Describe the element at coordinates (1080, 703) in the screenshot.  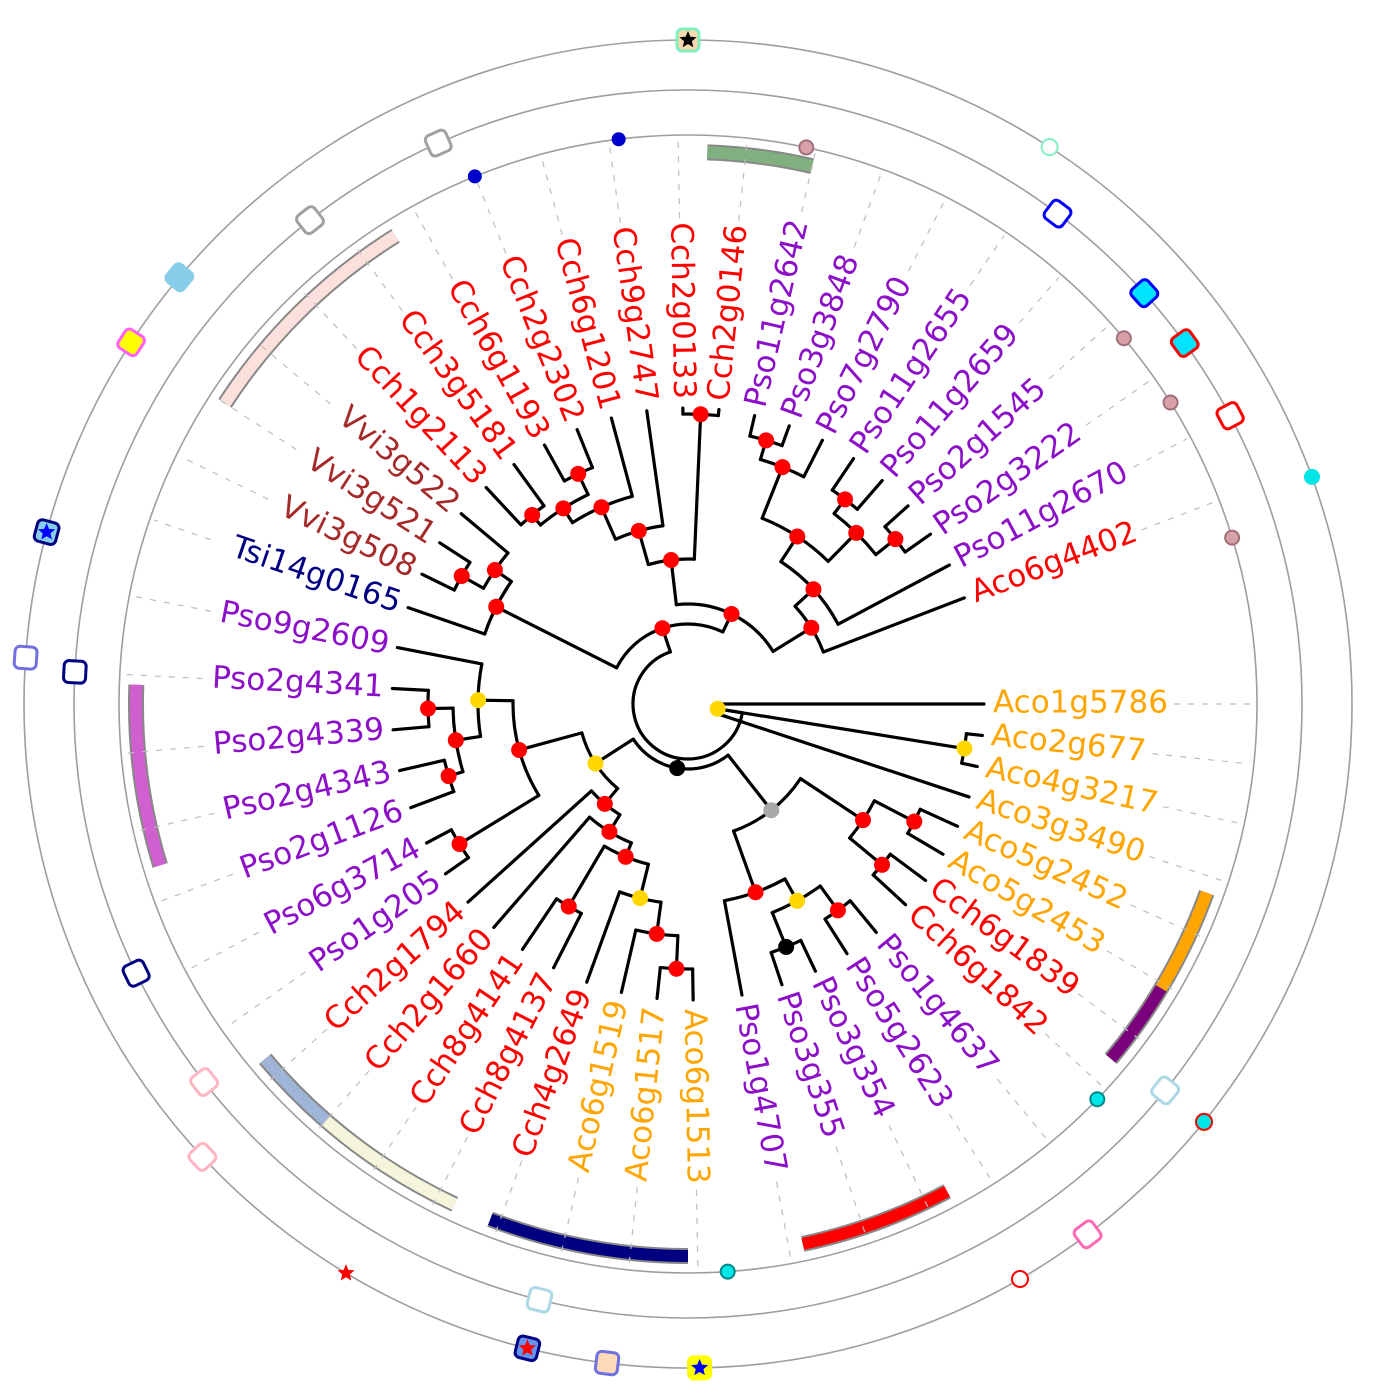
I see `leaf-label: Aco1g5786` at that location.